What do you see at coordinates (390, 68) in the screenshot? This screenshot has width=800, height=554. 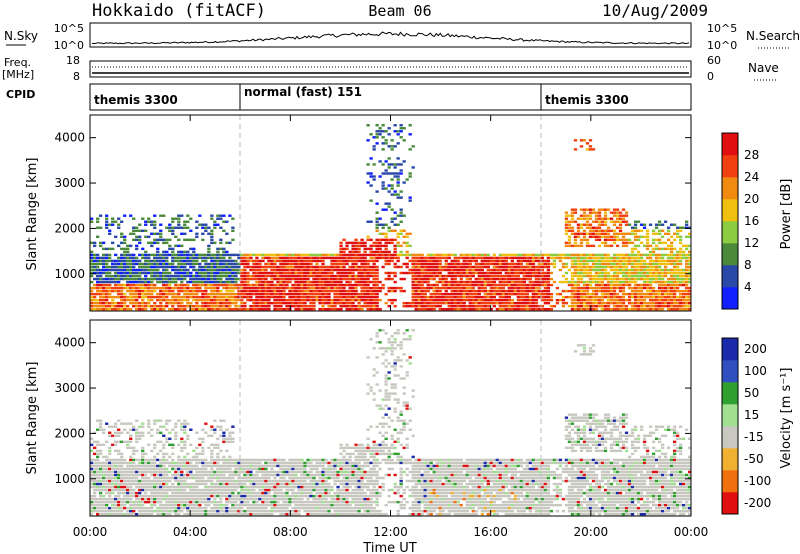 I see `freq-strip: Freq. [MHz] 18 8 60 0 Nave` at bounding box center [390, 68].